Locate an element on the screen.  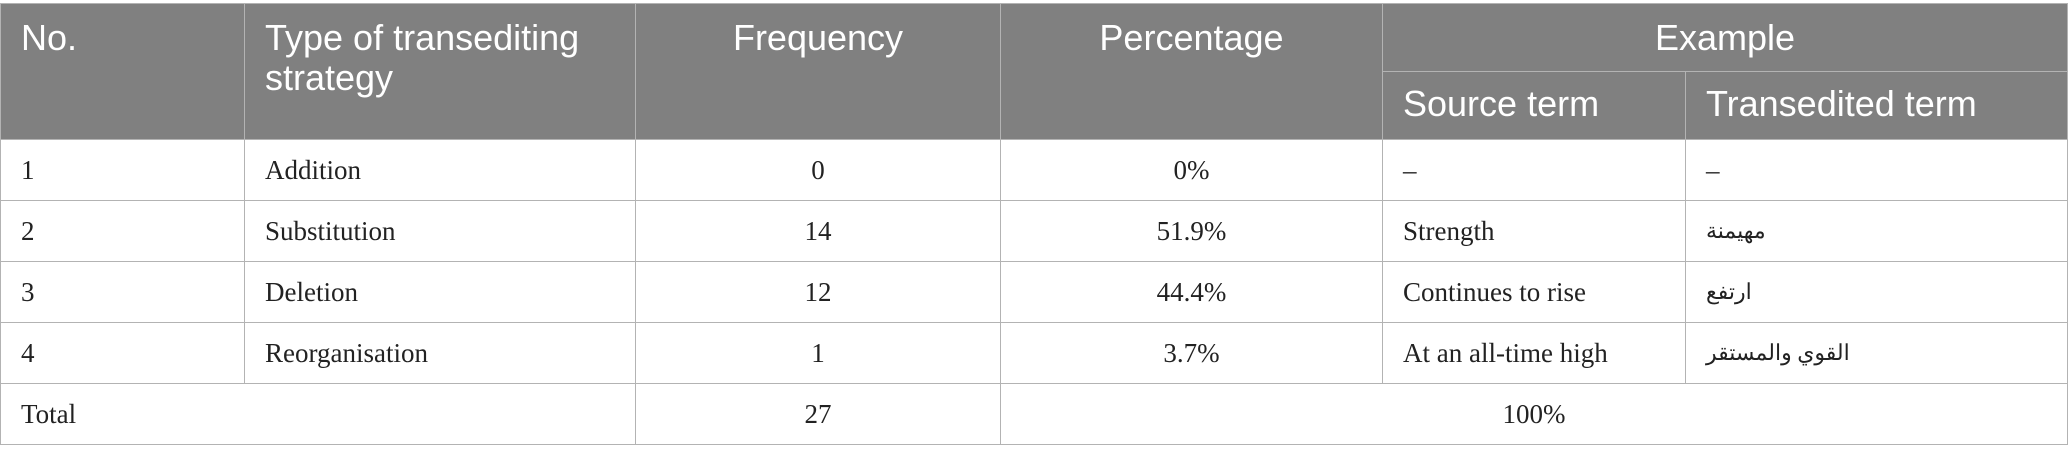
cell-no: 4 is located at coordinates (122, 353).